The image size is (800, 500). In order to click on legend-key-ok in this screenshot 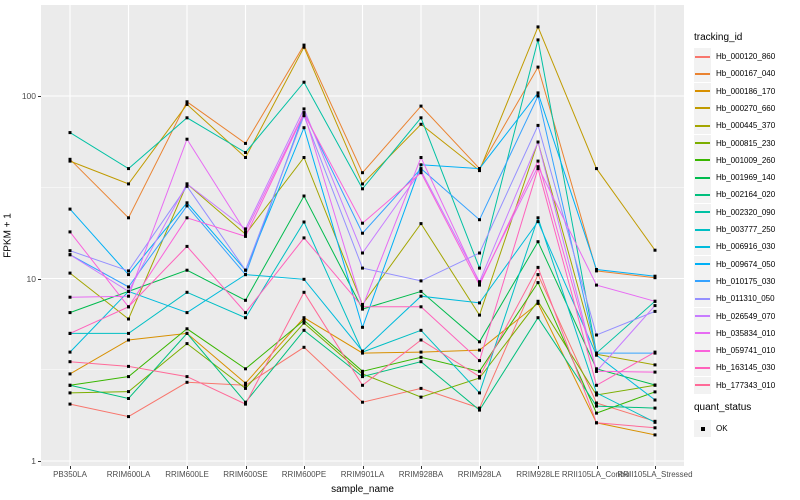, I will do `click(702, 428)`.